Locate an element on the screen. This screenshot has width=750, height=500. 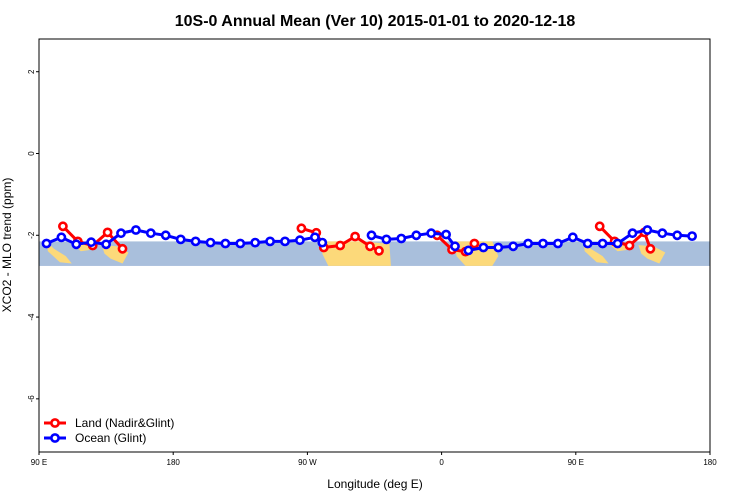
y-tick-label: -2 is located at coordinates (31, 235).